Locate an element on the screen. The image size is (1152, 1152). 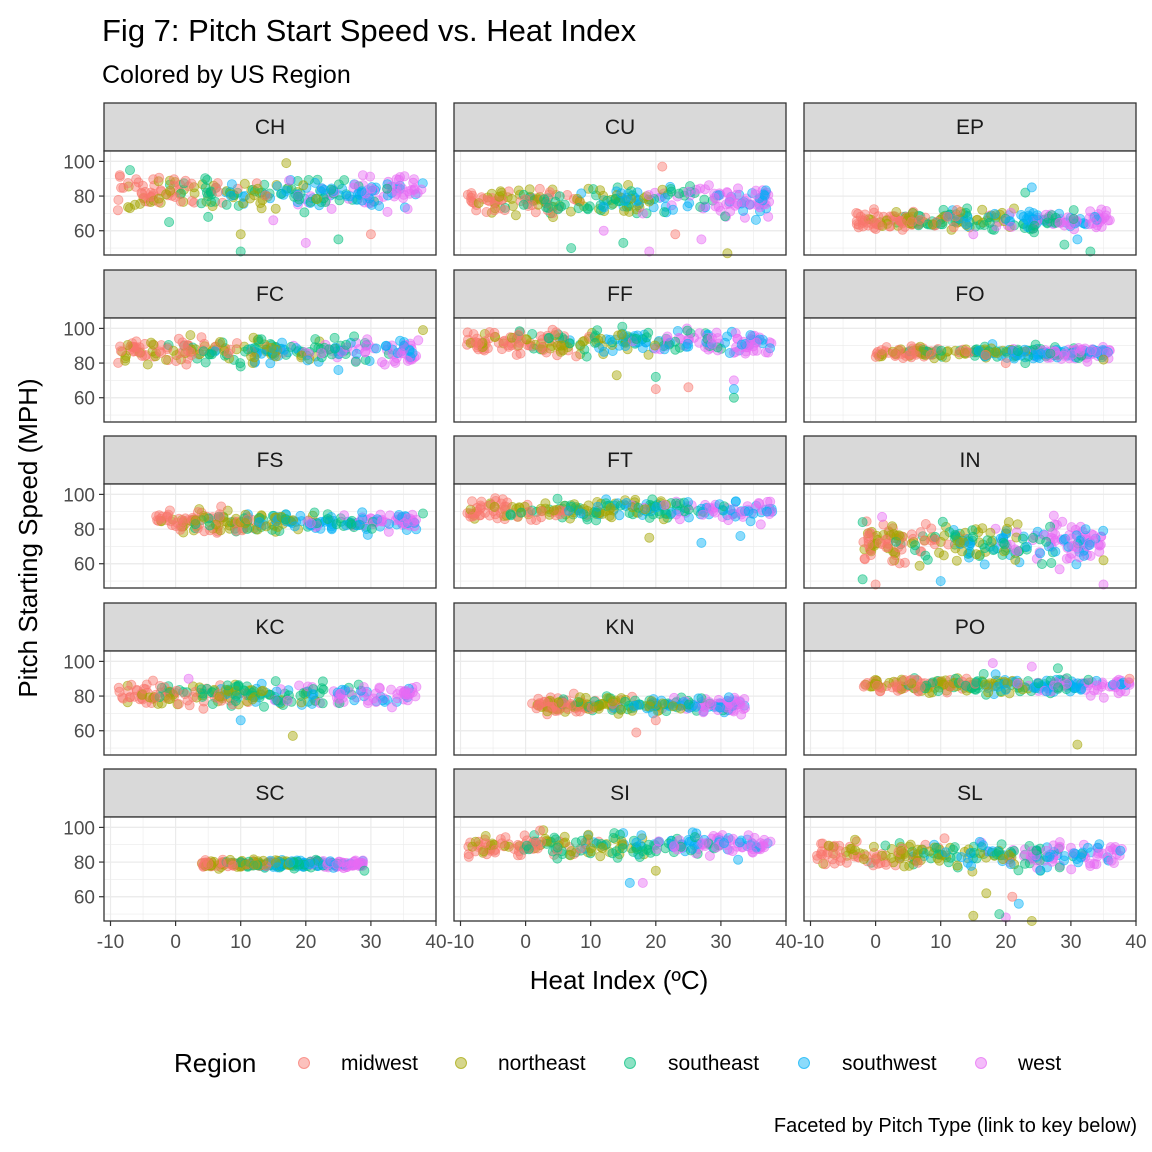
panel-border is located at coordinates (970, 203).